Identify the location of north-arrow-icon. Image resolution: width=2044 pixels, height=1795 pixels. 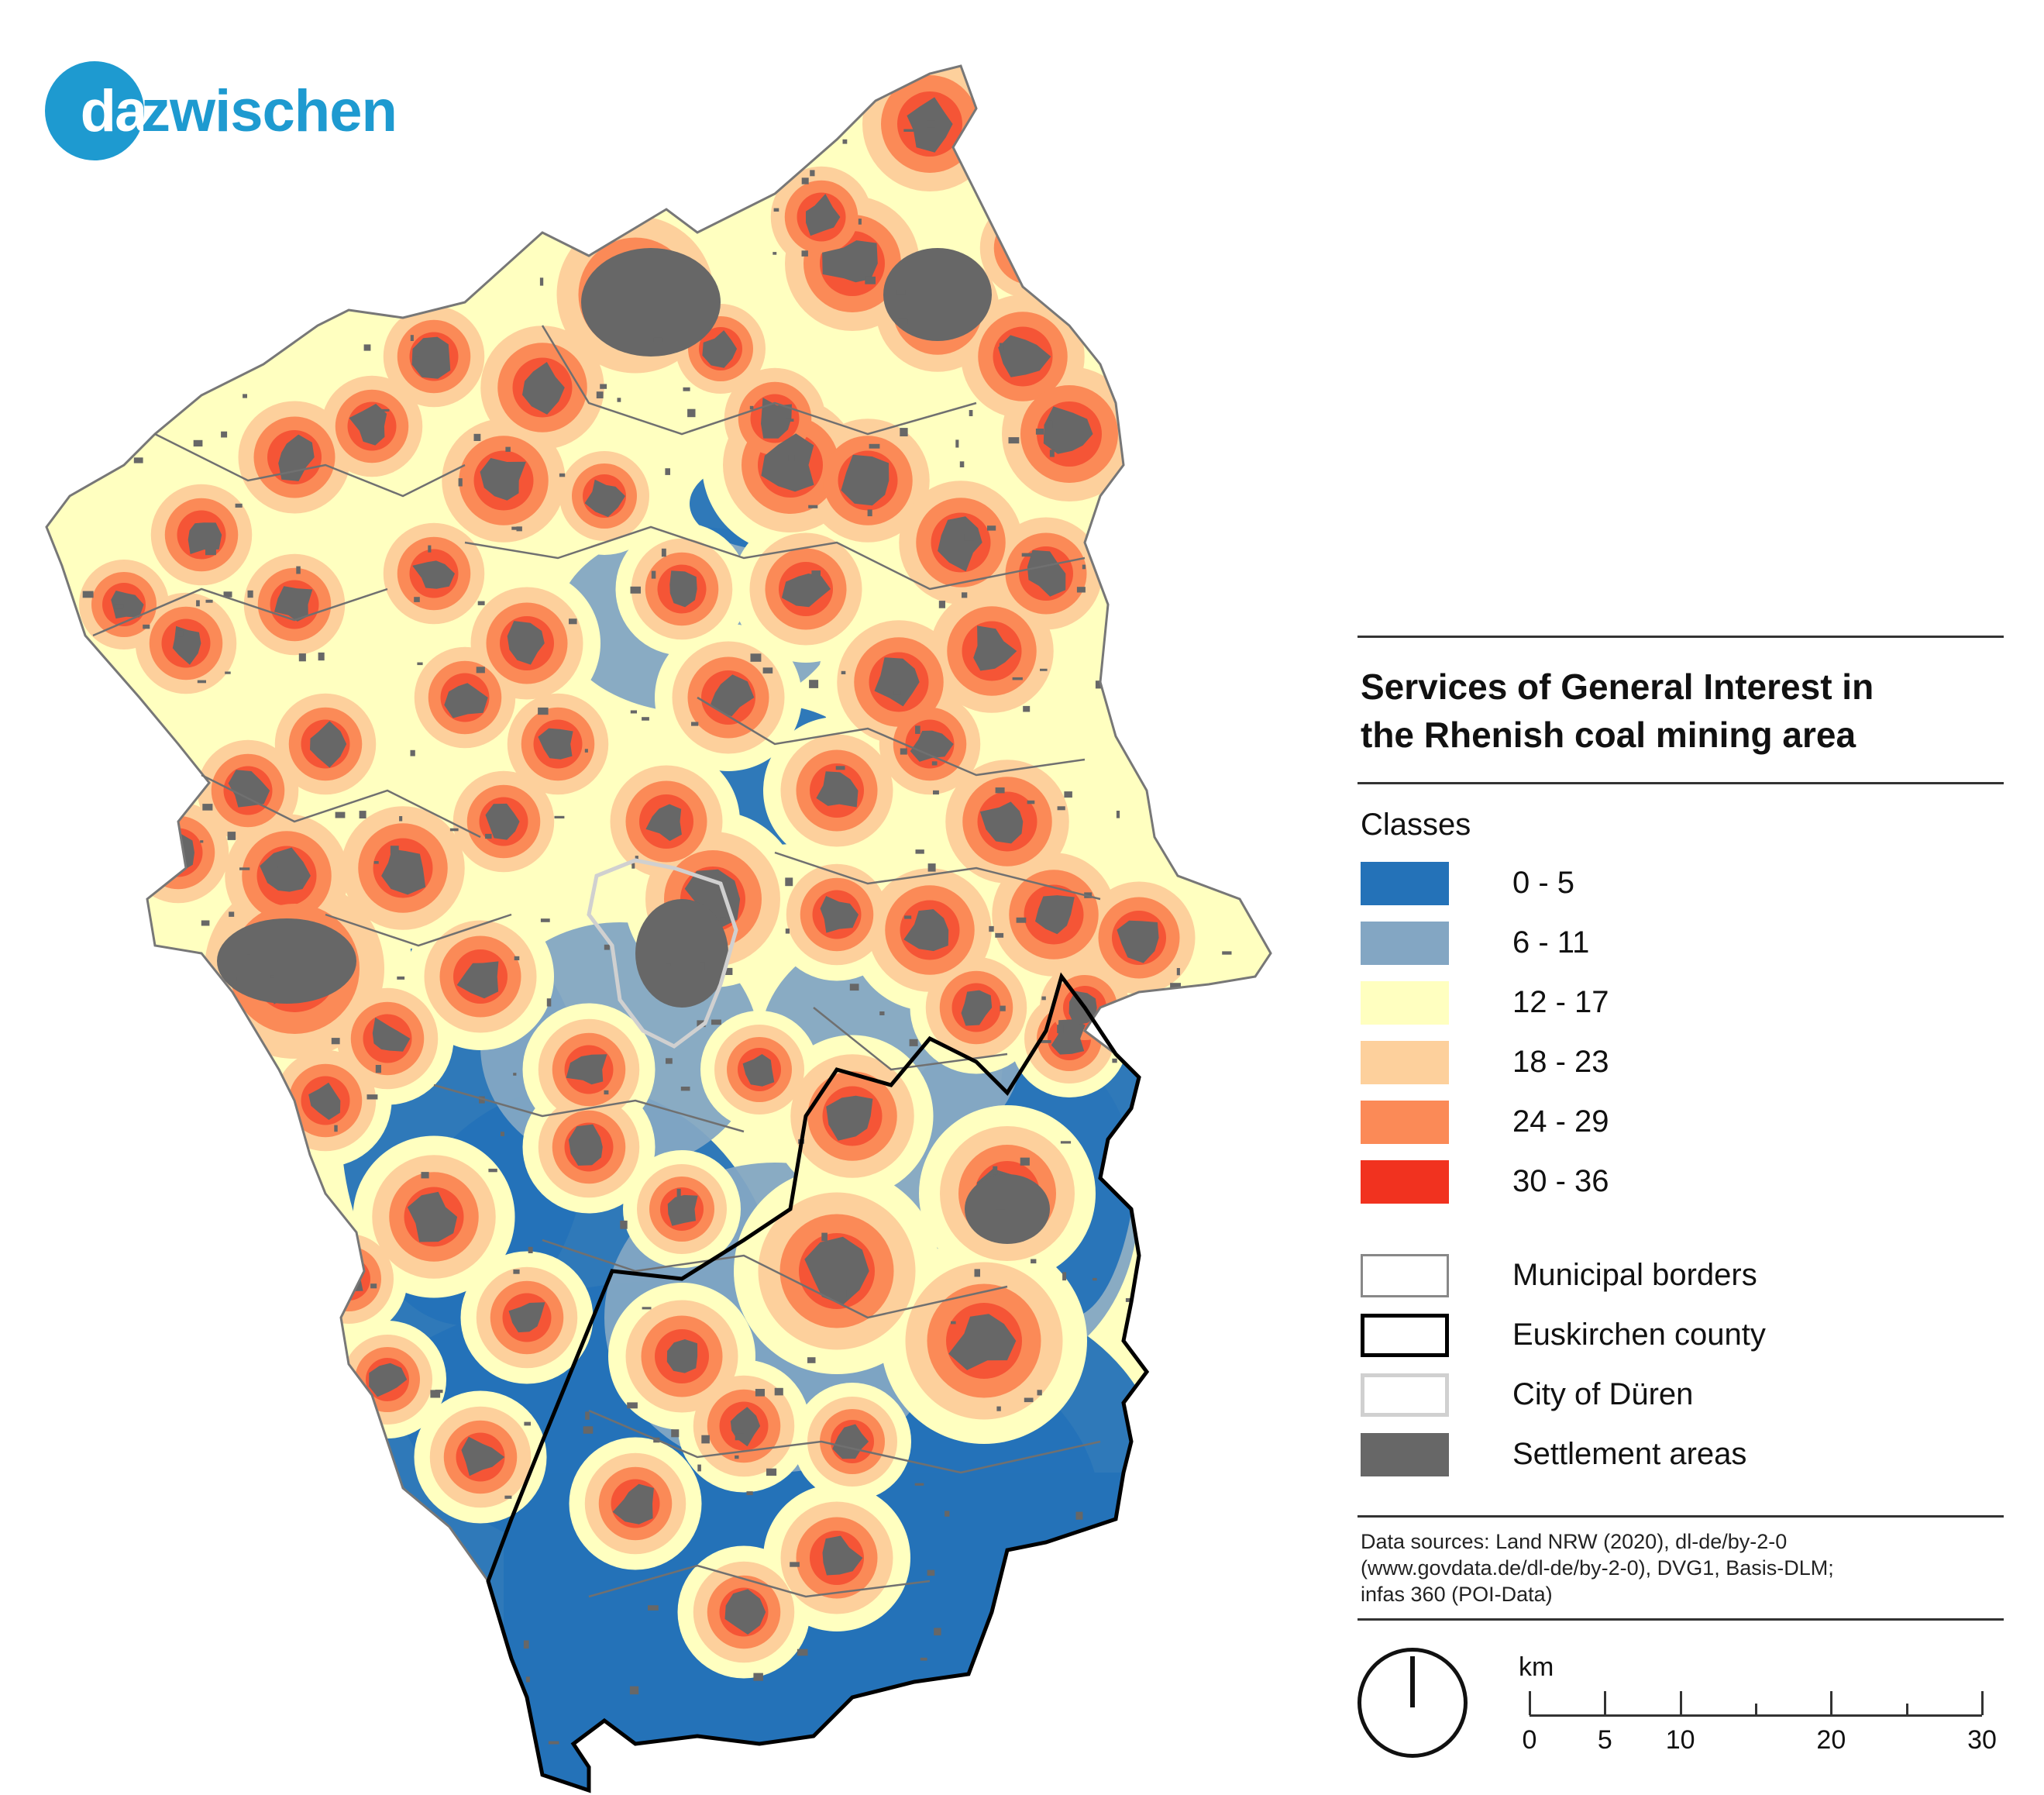
(1413, 1703).